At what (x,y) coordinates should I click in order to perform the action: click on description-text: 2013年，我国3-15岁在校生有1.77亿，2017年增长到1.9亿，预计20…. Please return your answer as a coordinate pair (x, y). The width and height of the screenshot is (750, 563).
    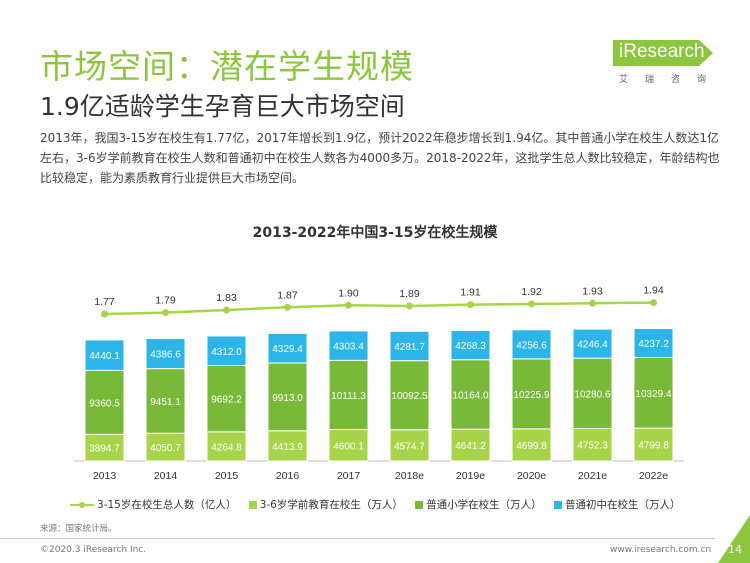
    Looking at the image, I should click on (380, 158).